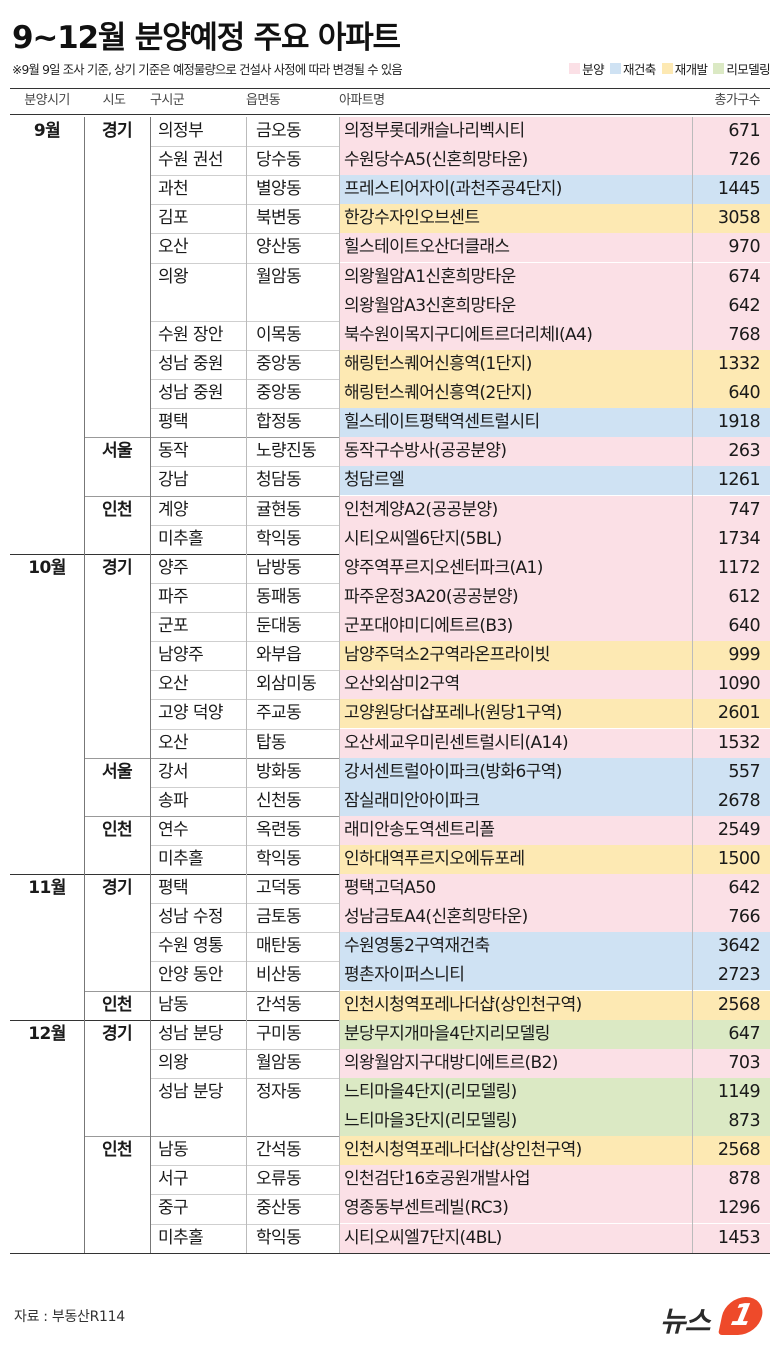 This screenshot has height=1353, width=780. What do you see at coordinates (47, 888) in the screenshot?
I see `month-label: 11월` at bounding box center [47, 888].